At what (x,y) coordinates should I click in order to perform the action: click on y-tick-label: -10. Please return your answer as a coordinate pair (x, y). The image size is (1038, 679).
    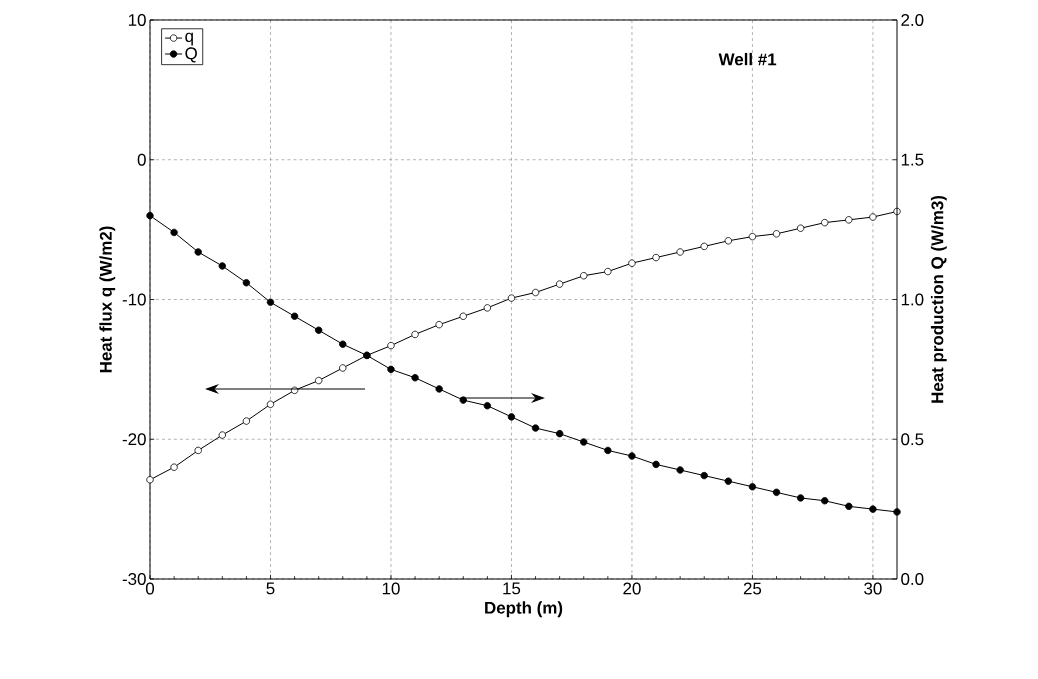
    Looking at the image, I should click on (134, 299).